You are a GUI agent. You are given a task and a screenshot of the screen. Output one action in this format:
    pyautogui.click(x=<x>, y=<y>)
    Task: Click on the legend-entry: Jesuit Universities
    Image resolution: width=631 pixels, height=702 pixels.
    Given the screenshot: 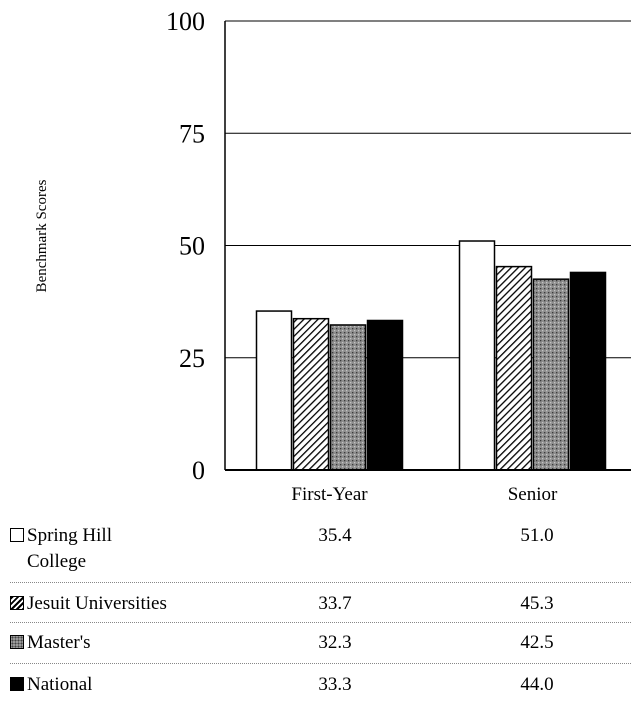 What is the action you would take?
    pyautogui.click(x=88, y=604)
    